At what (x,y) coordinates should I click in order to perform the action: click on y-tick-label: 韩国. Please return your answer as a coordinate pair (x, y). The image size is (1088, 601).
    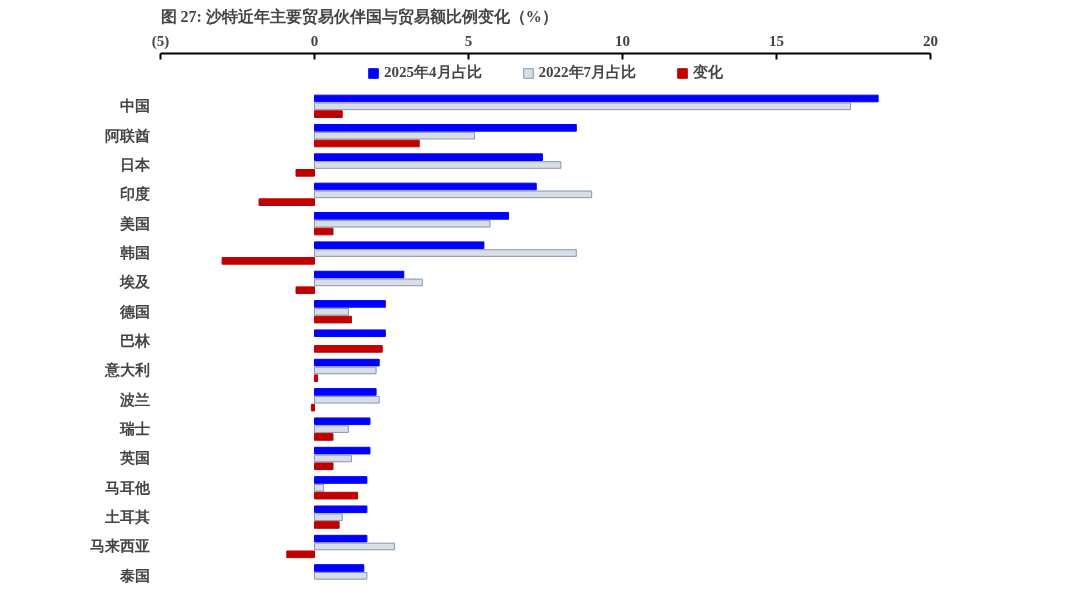
    Looking at the image, I should click on (134, 253).